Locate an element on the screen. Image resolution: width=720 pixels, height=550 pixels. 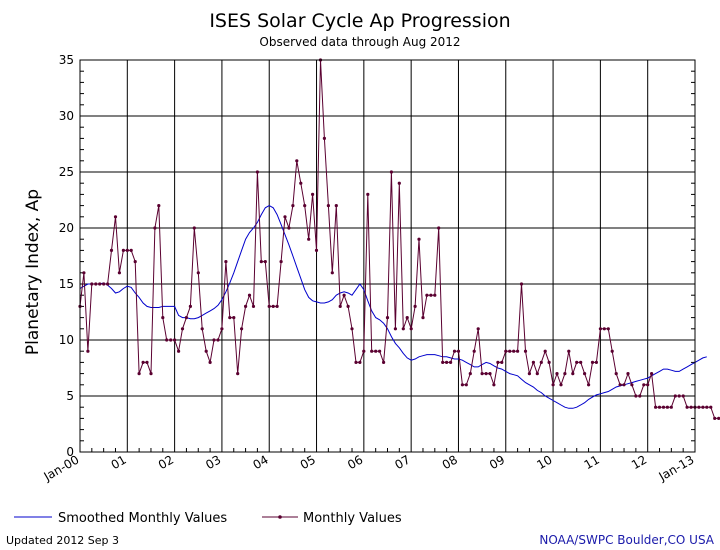
y-tick-label-35: 35 is located at coordinates (66, 60).